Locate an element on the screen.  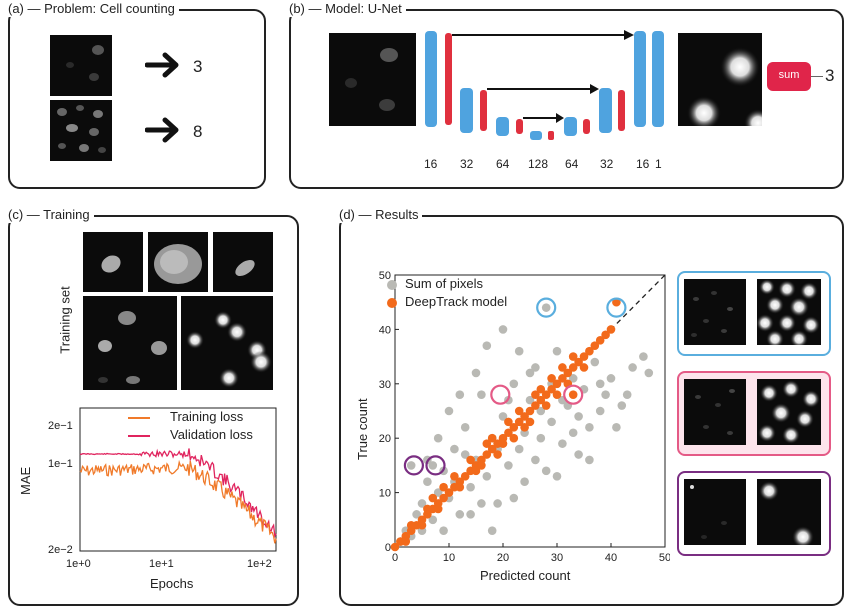
panel-d-title: (d) — Results is located at coordinates (379, 215).